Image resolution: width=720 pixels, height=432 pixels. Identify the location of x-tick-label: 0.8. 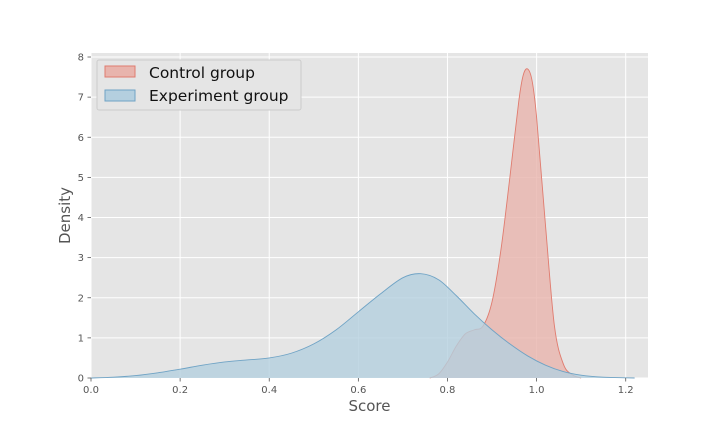
(448, 390).